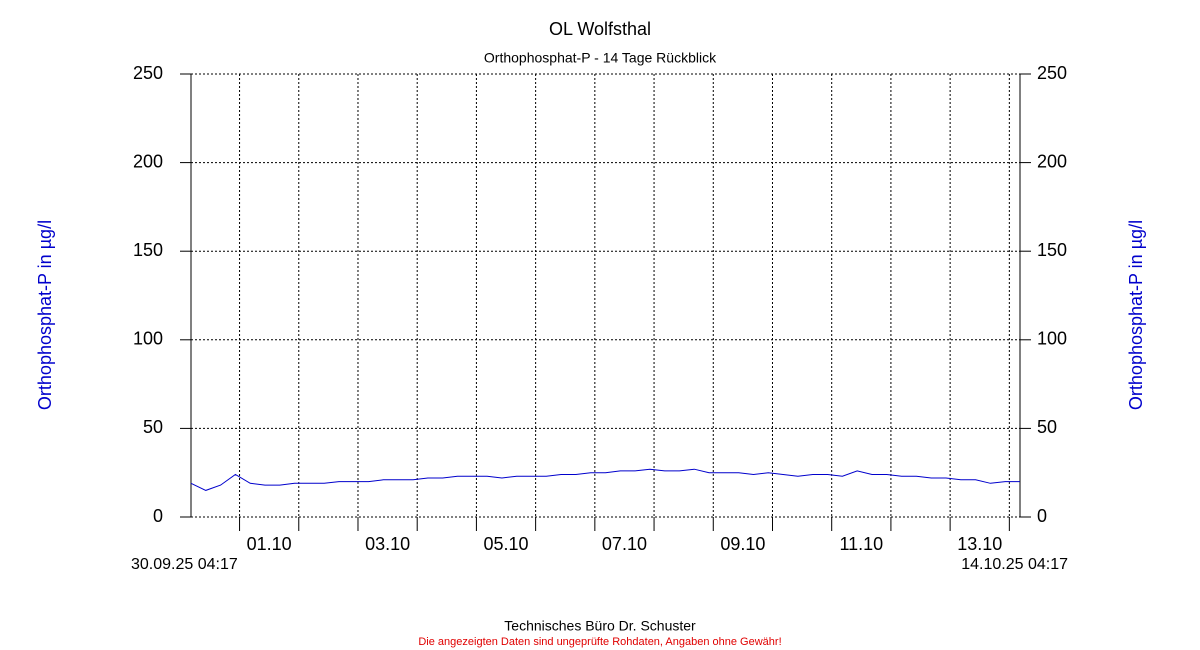 This screenshot has height=650, width=1200. What do you see at coordinates (861, 544) in the screenshot?
I see `x-tick-label: 11.10` at bounding box center [861, 544].